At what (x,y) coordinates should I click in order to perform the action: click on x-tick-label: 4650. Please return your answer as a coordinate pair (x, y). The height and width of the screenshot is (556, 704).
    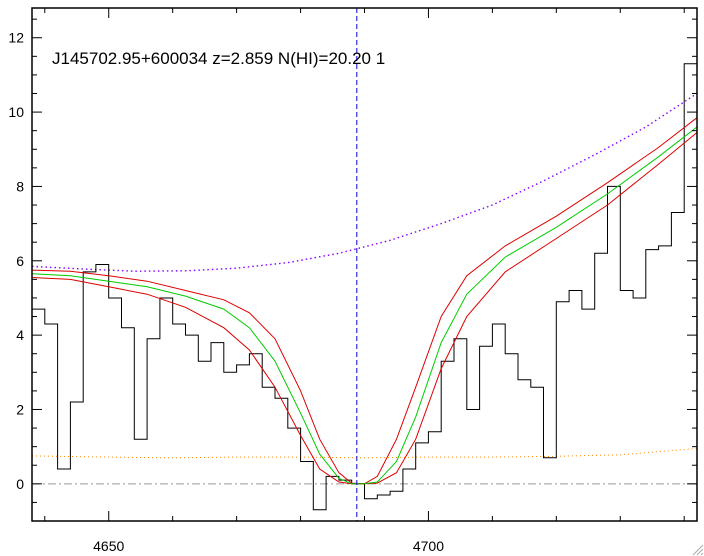
    Looking at the image, I should click on (108, 546).